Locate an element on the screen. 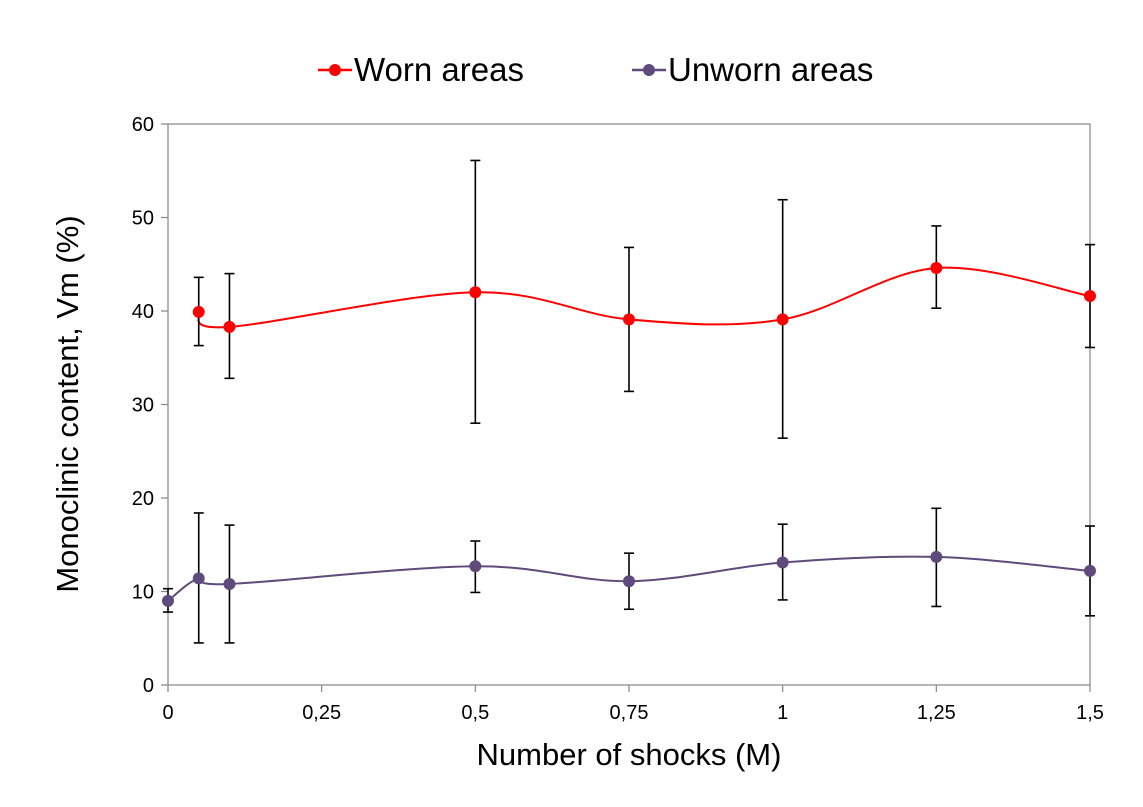  y-tick-label: 0 is located at coordinates (148, 686).